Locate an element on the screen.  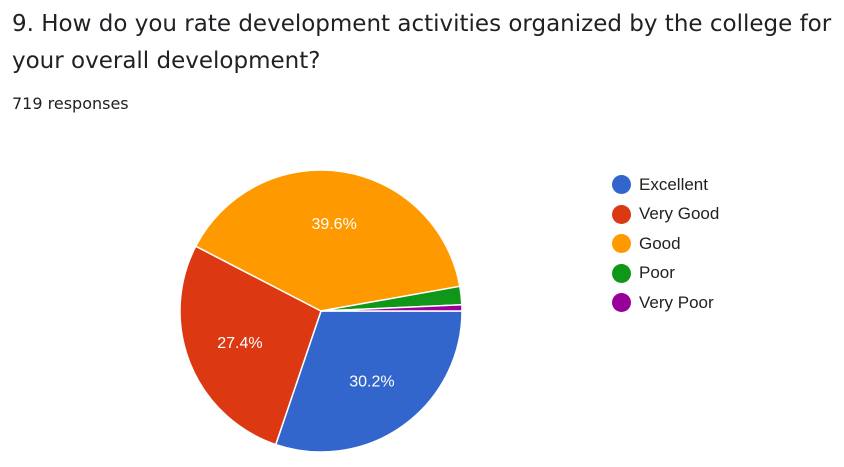
pie-slice-excellent is located at coordinates (368, 381).